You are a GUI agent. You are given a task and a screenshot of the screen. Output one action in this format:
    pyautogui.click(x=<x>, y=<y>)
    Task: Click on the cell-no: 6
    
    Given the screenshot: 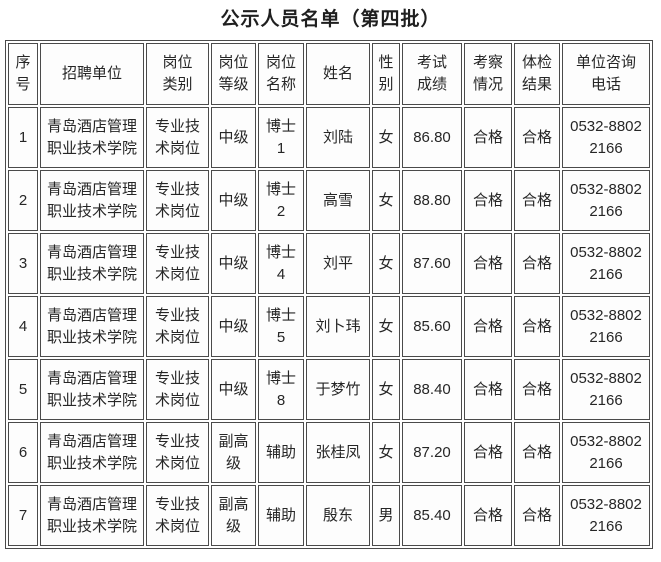 What is the action you would take?
    pyautogui.click(x=23, y=452)
    